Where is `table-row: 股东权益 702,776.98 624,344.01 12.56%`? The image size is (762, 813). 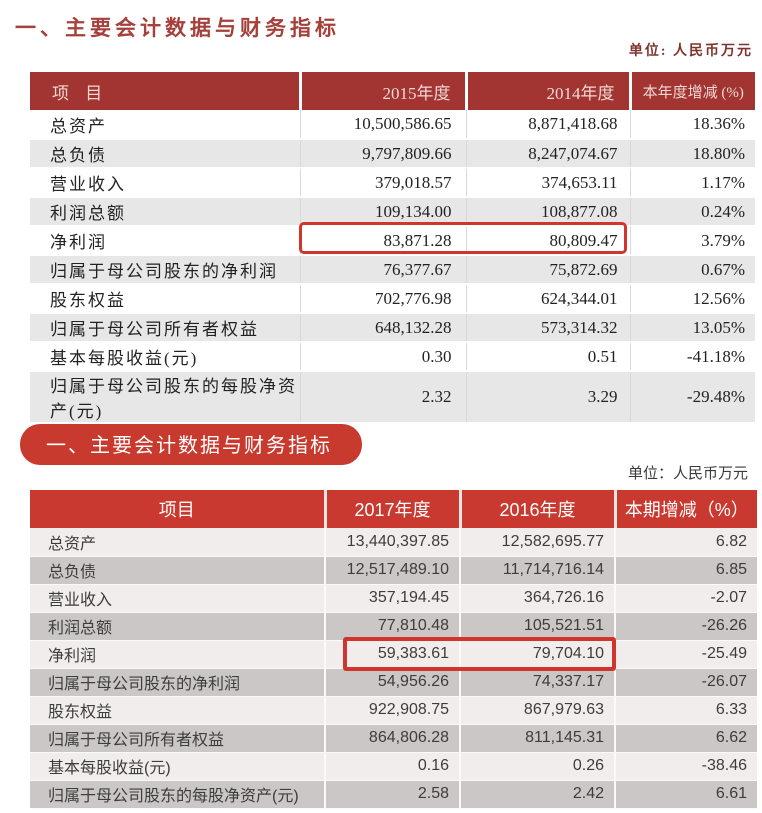 table-row: 股东权益 702,776.98 624,344.01 12.56% is located at coordinates (392, 299).